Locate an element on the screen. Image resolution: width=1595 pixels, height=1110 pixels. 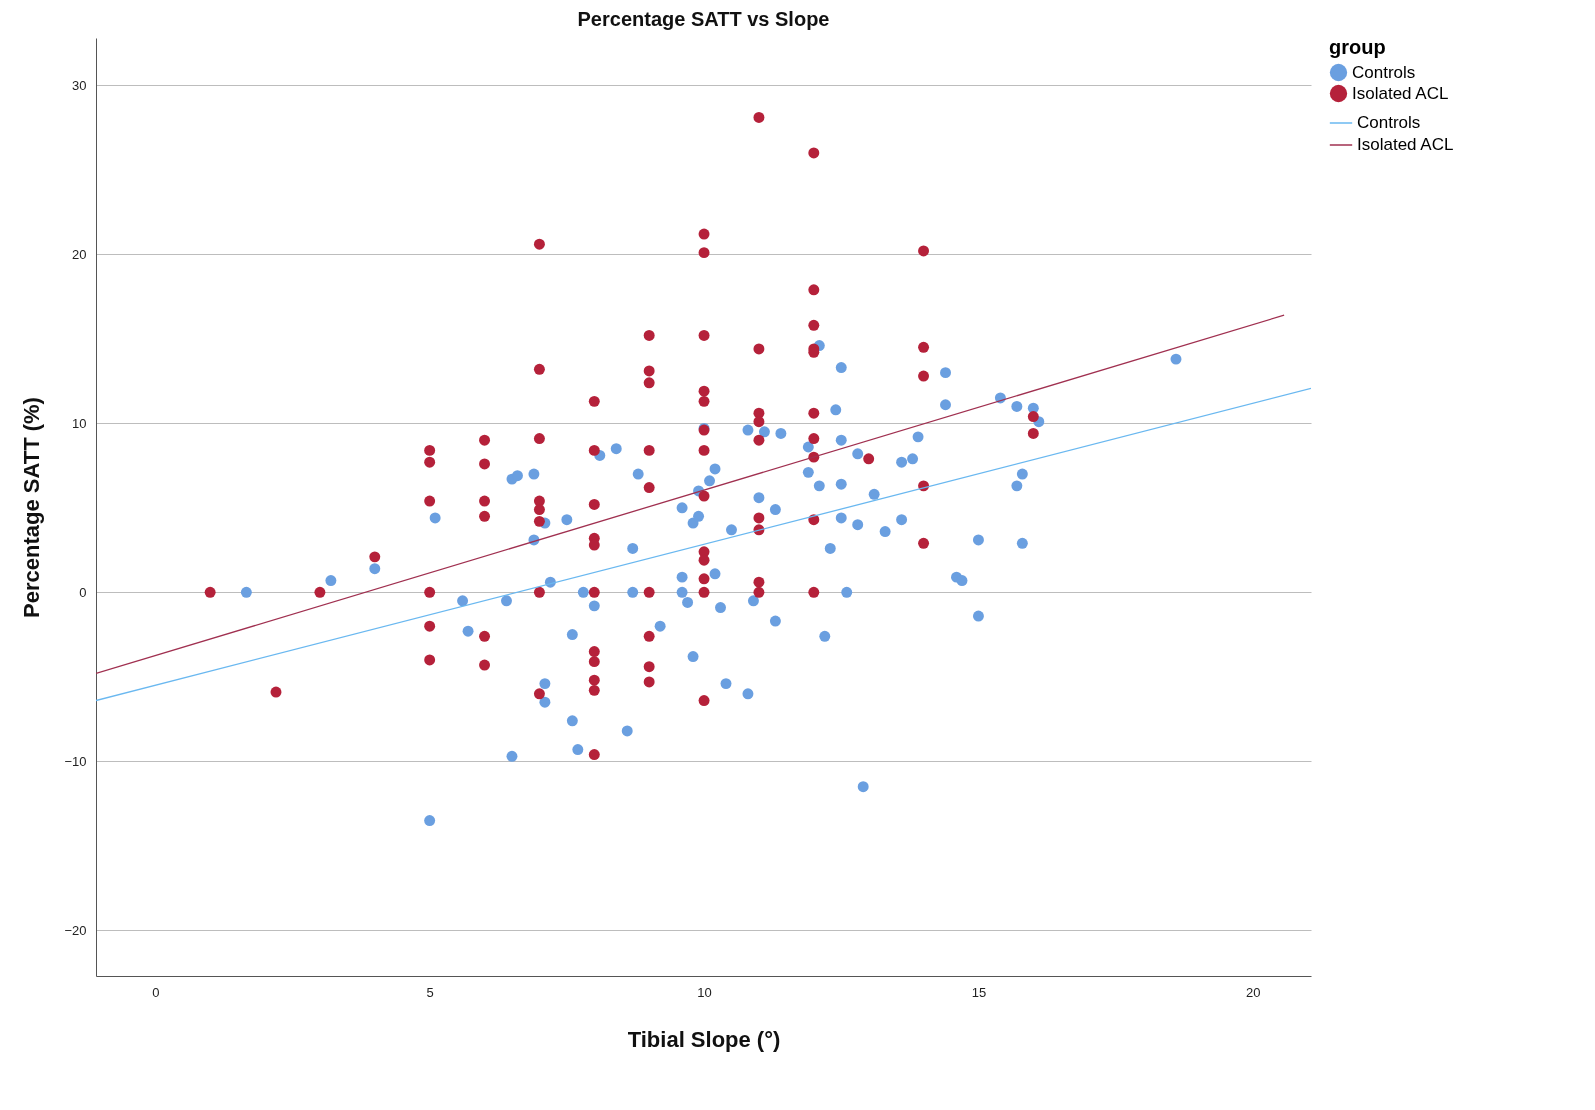
y-axis-title: Percentage SATT (%) is located at coordinates (32, 507).